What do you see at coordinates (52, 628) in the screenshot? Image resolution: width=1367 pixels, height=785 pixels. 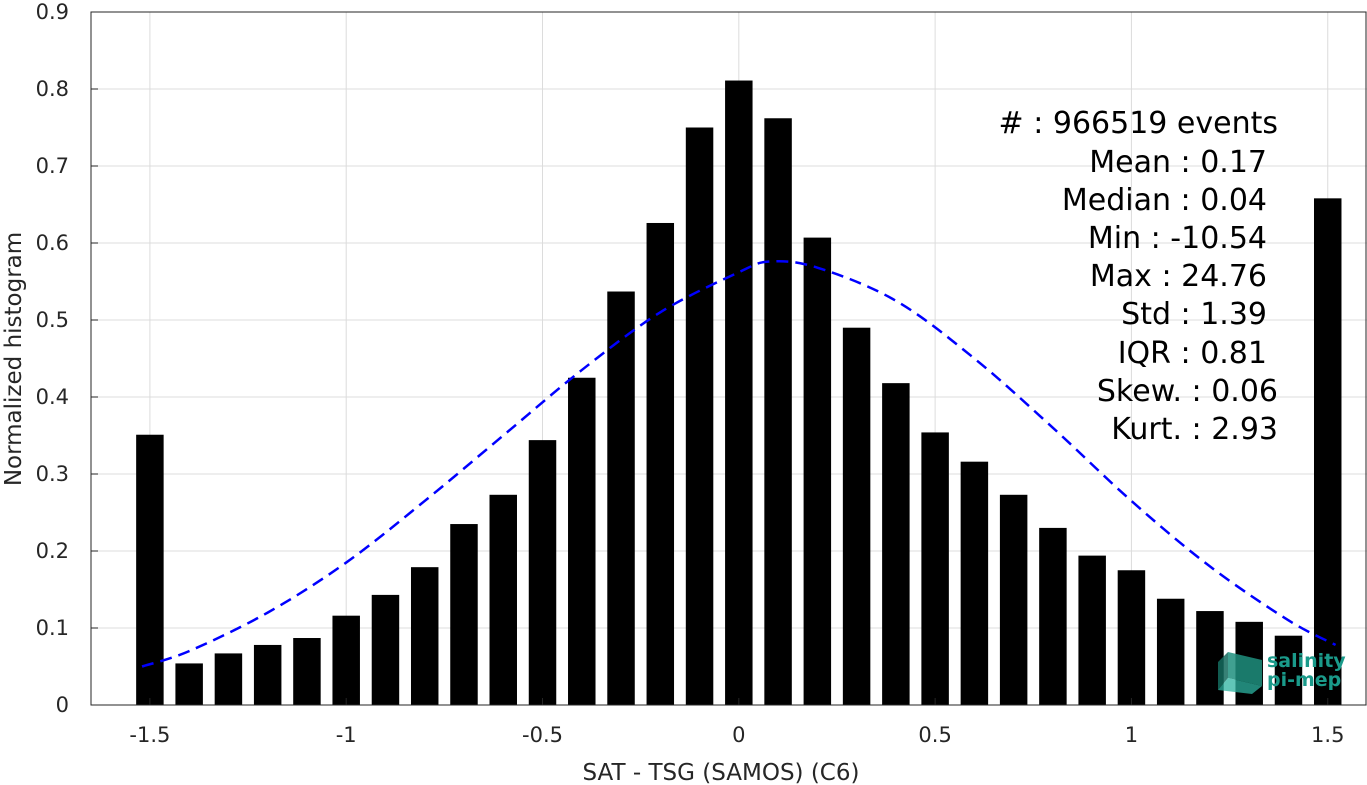 I see `y-tick-label: 0.1` at bounding box center [52, 628].